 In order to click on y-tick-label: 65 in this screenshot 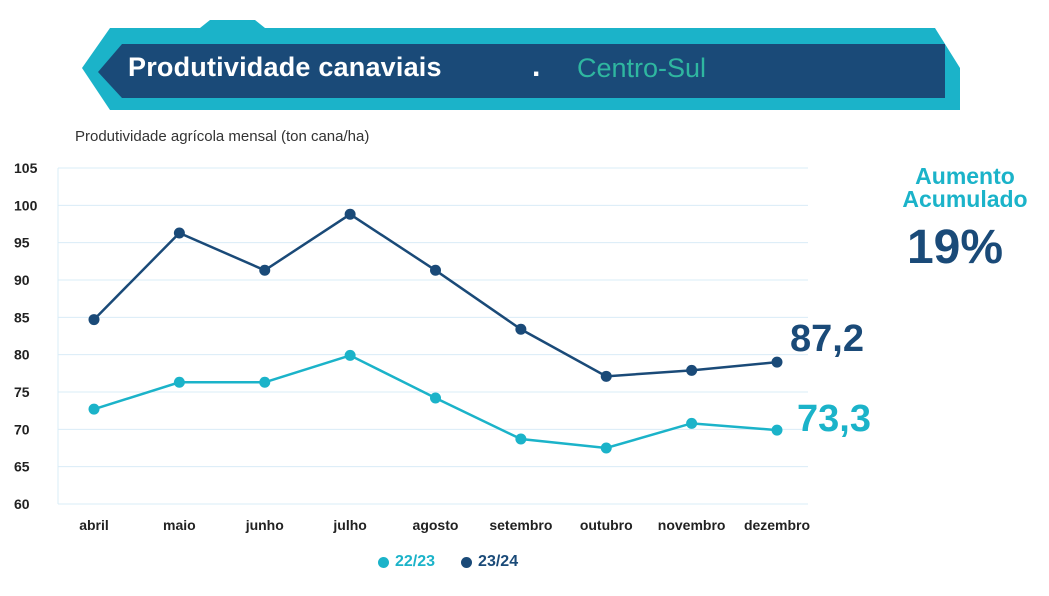, I will do `click(22, 467)`.